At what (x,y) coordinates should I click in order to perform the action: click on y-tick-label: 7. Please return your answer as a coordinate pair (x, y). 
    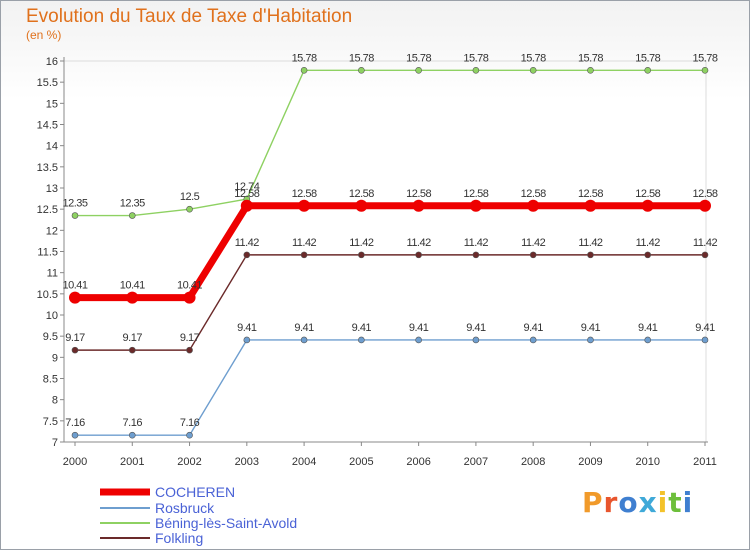
    Looking at the image, I should click on (55, 443).